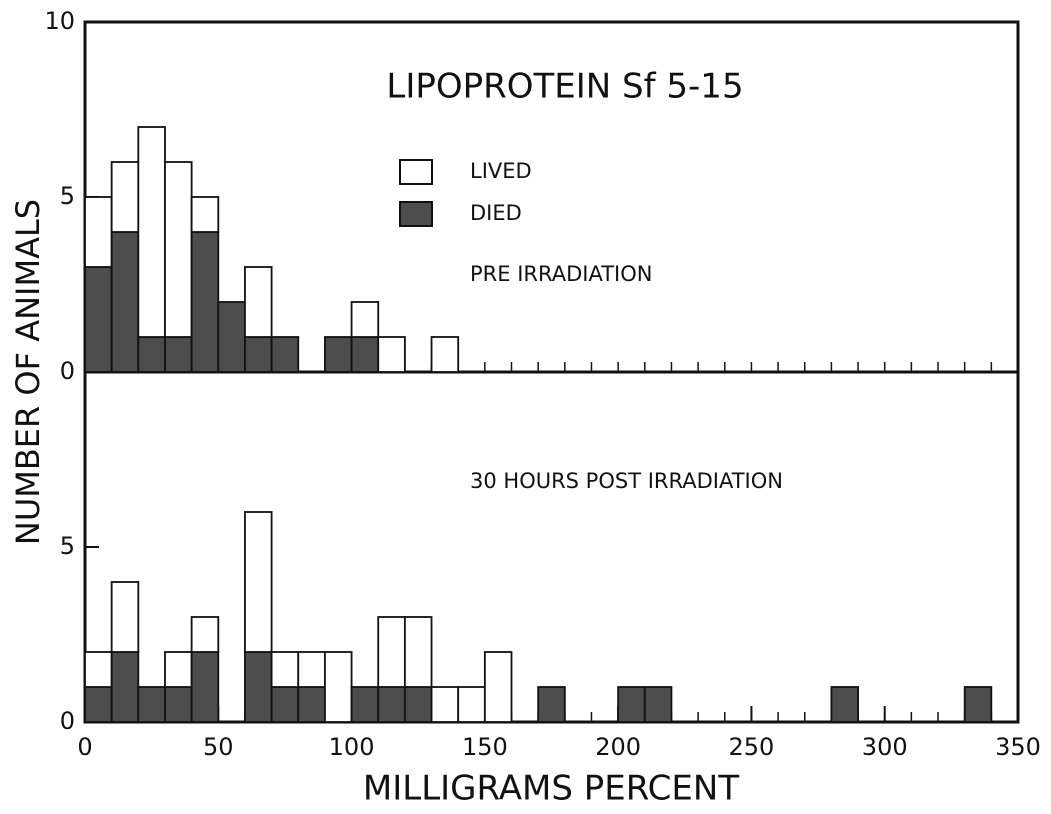  Describe the element at coordinates (1018, 747) in the screenshot. I see `x-tick-label: 350` at that location.